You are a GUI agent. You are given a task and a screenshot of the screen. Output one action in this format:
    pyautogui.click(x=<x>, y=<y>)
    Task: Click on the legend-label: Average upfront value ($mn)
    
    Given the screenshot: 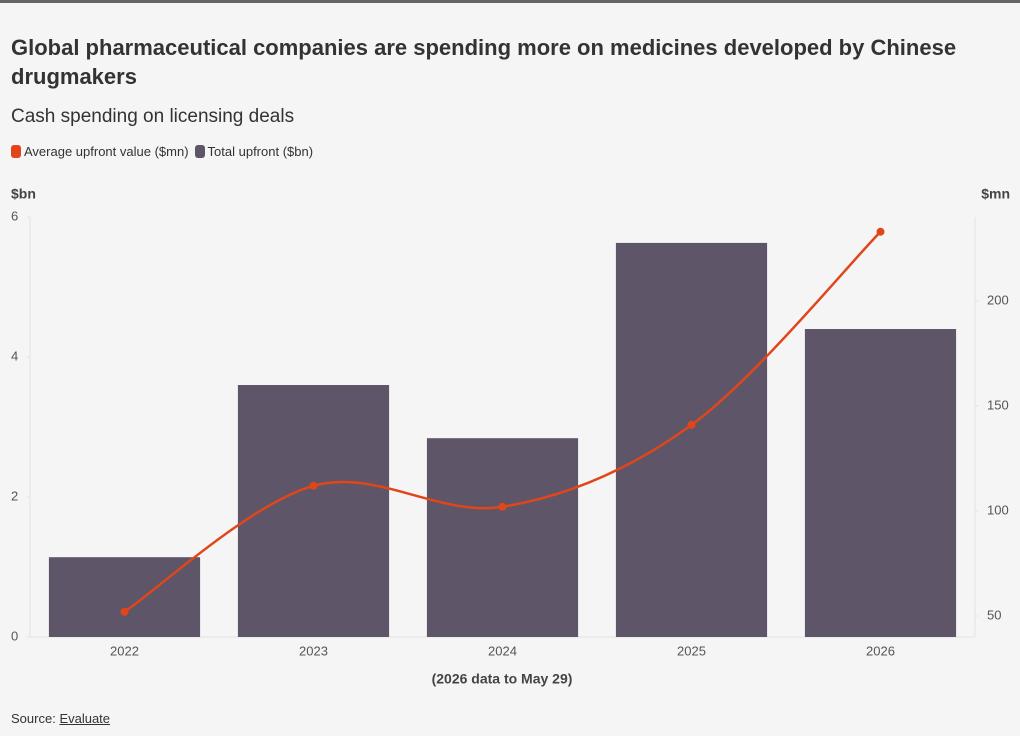 What is the action you would take?
    pyautogui.click(x=106, y=151)
    